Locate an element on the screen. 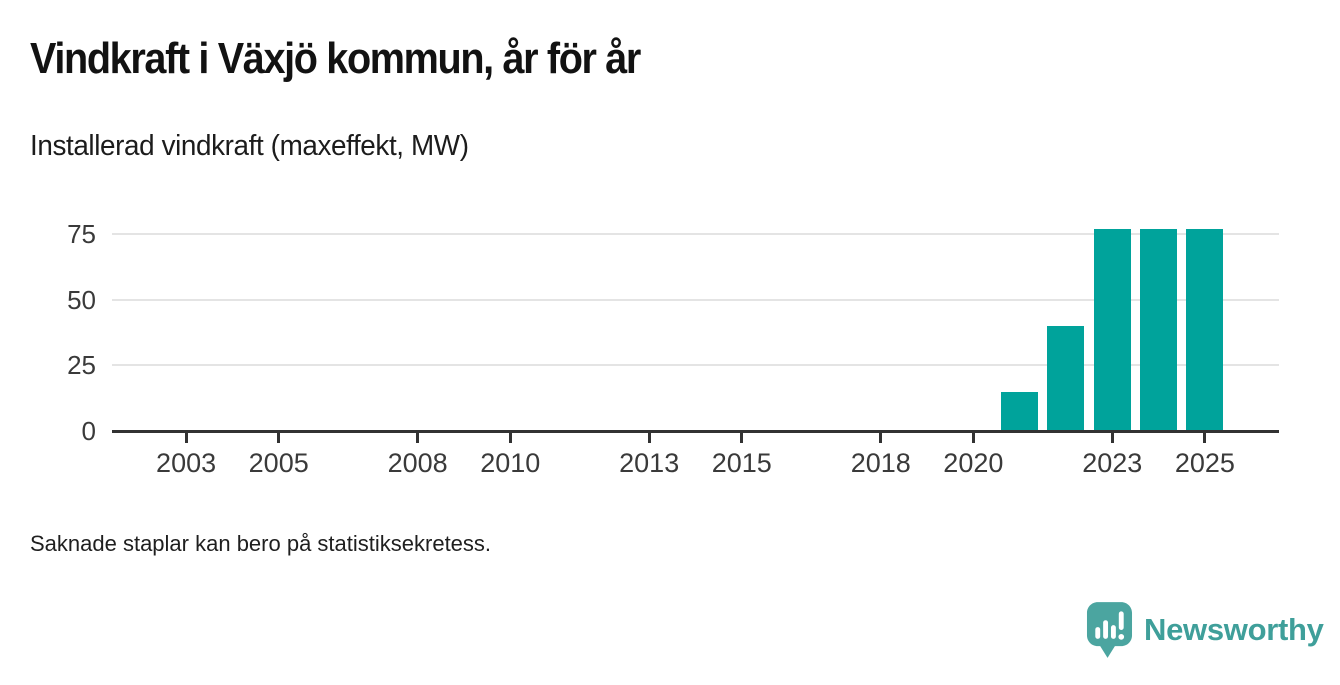  bar-2025 is located at coordinates (1205, 329).